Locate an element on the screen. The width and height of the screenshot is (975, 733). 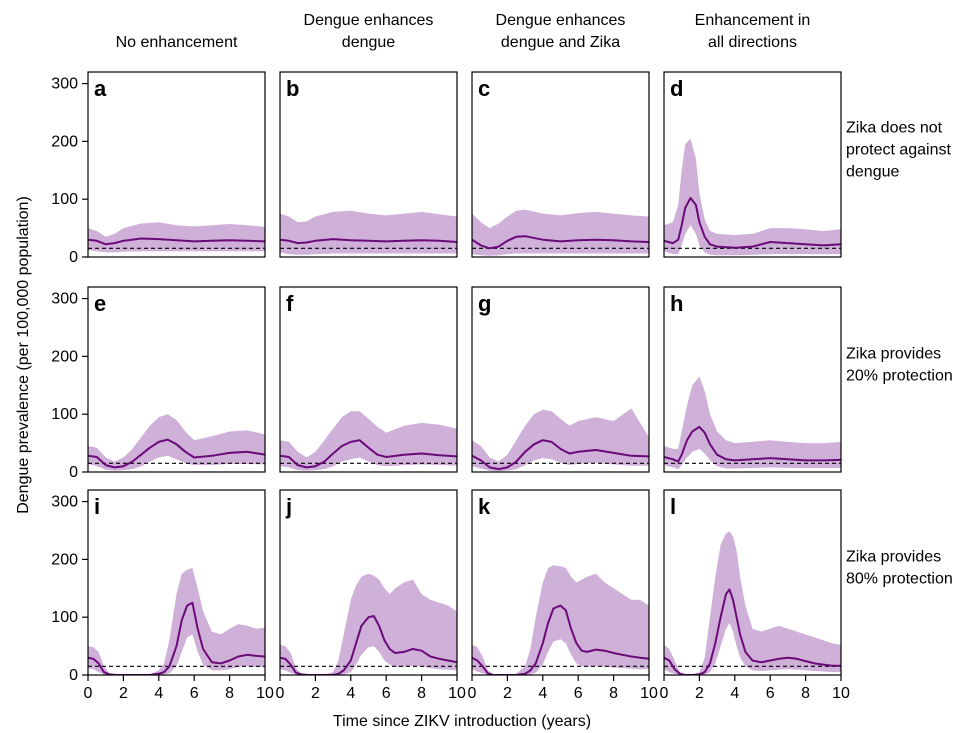
column-header: No enhancement is located at coordinates (177, 42).